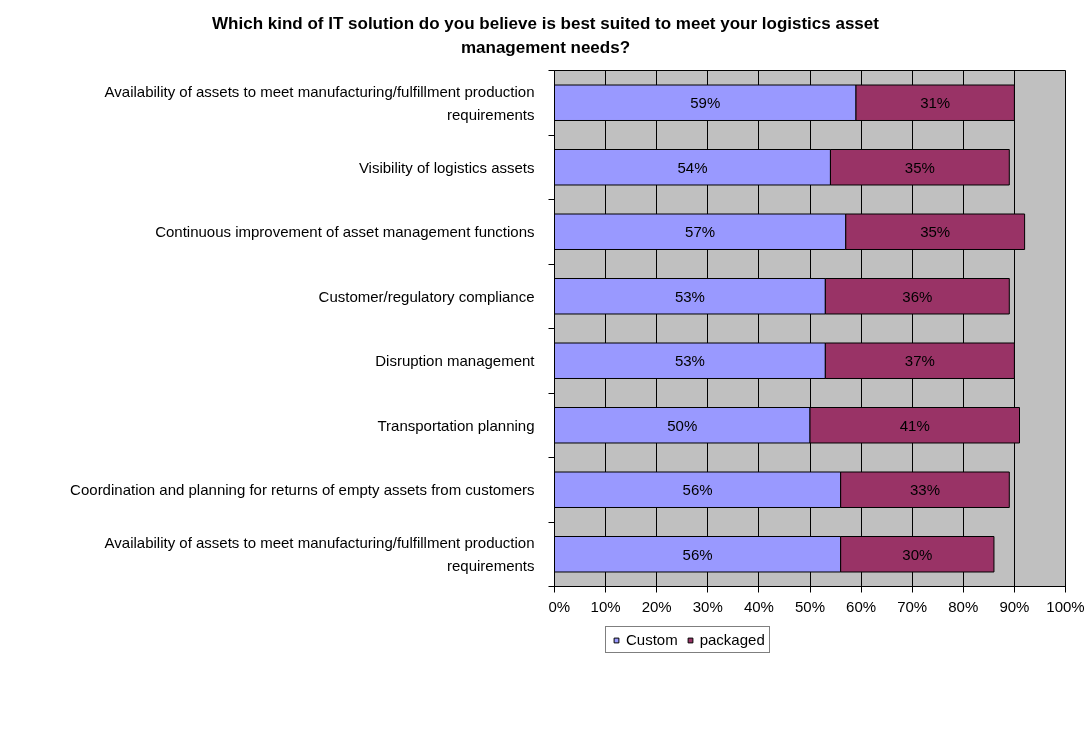 Image resolution: width=1088 pixels, height=741 pixels. What do you see at coordinates (758, 606) in the screenshot?
I see `x-tick-label: 40%` at bounding box center [758, 606].